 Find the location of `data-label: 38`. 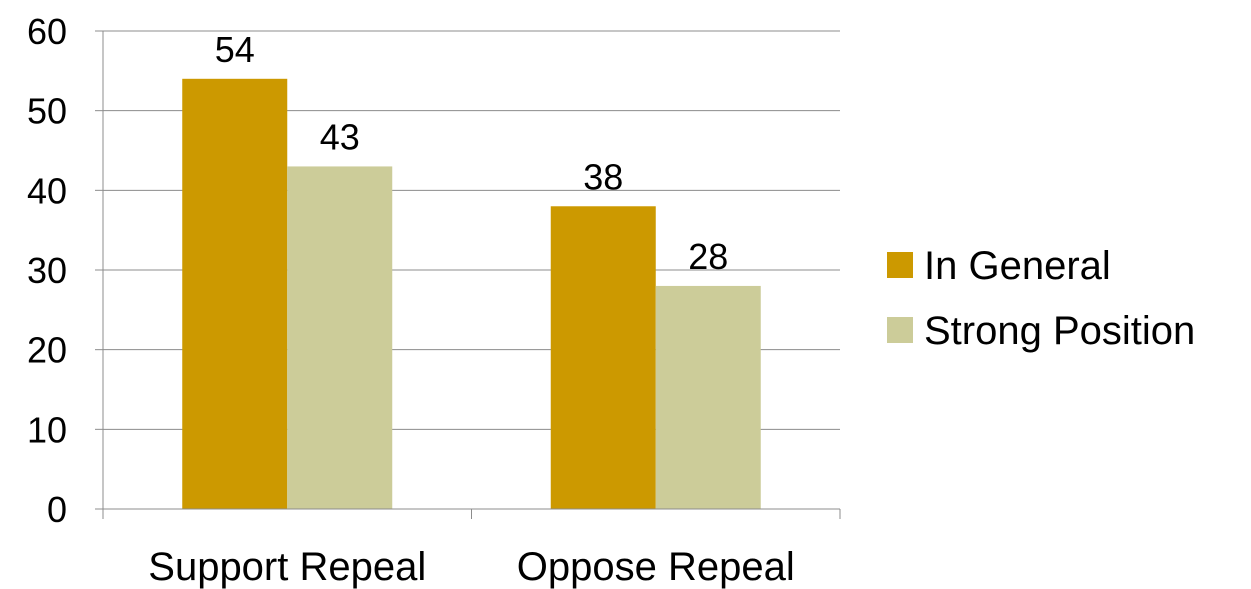

data-label: 38 is located at coordinates (603, 176).